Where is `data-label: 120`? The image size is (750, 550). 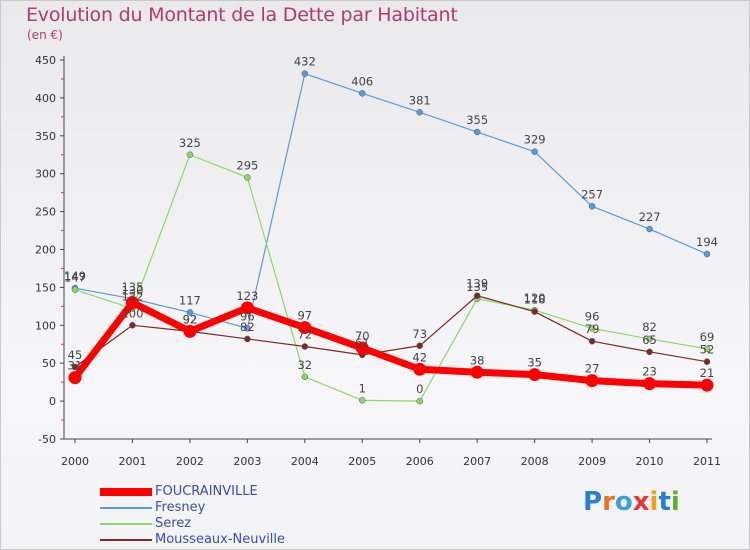 data-label: 120 is located at coordinates (535, 298).